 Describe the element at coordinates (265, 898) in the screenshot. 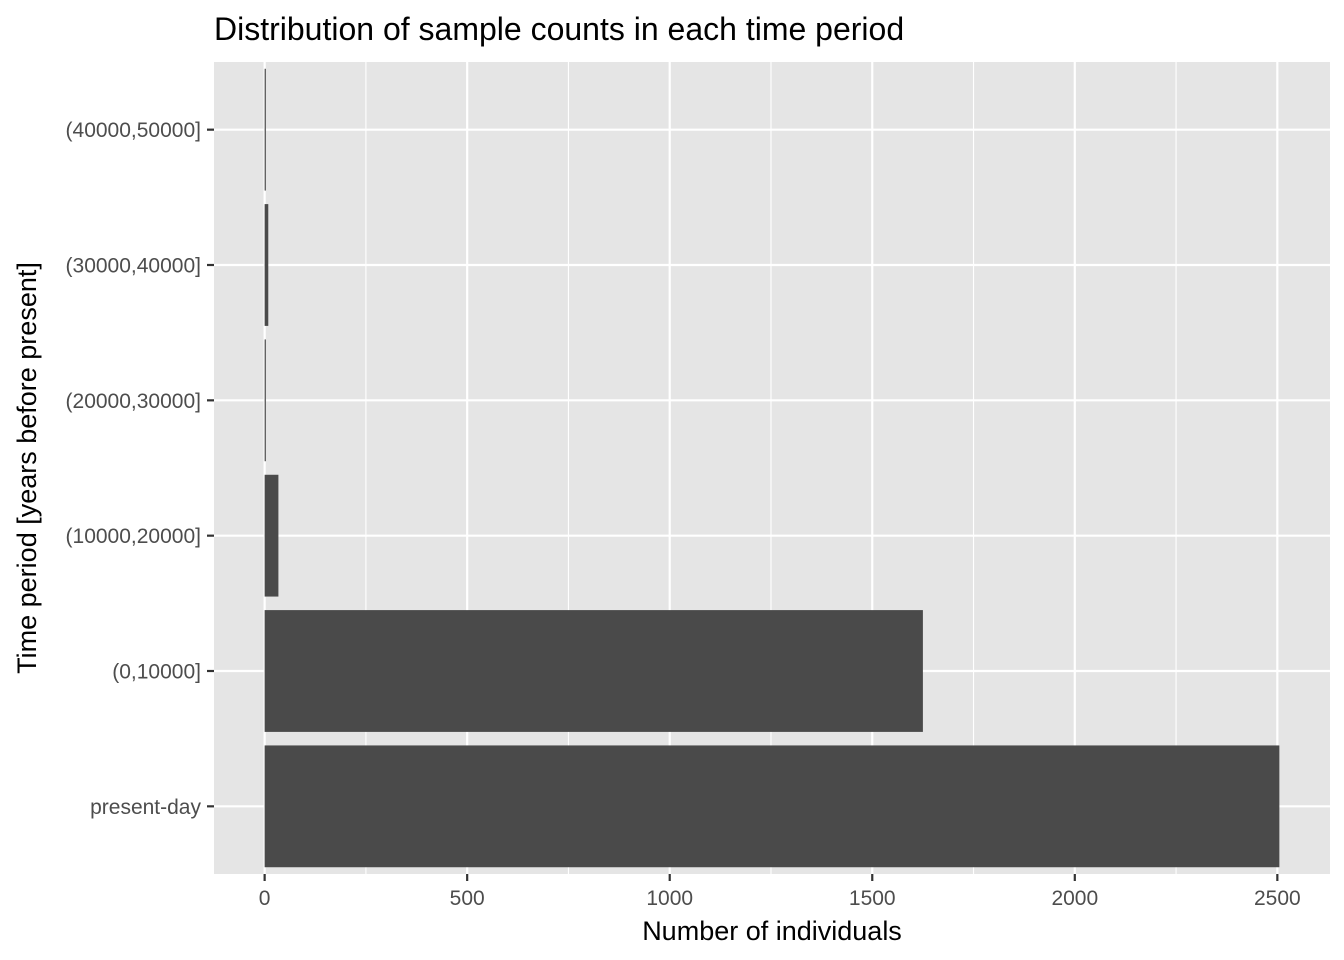

I see `x-tick-label: 0` at that location.